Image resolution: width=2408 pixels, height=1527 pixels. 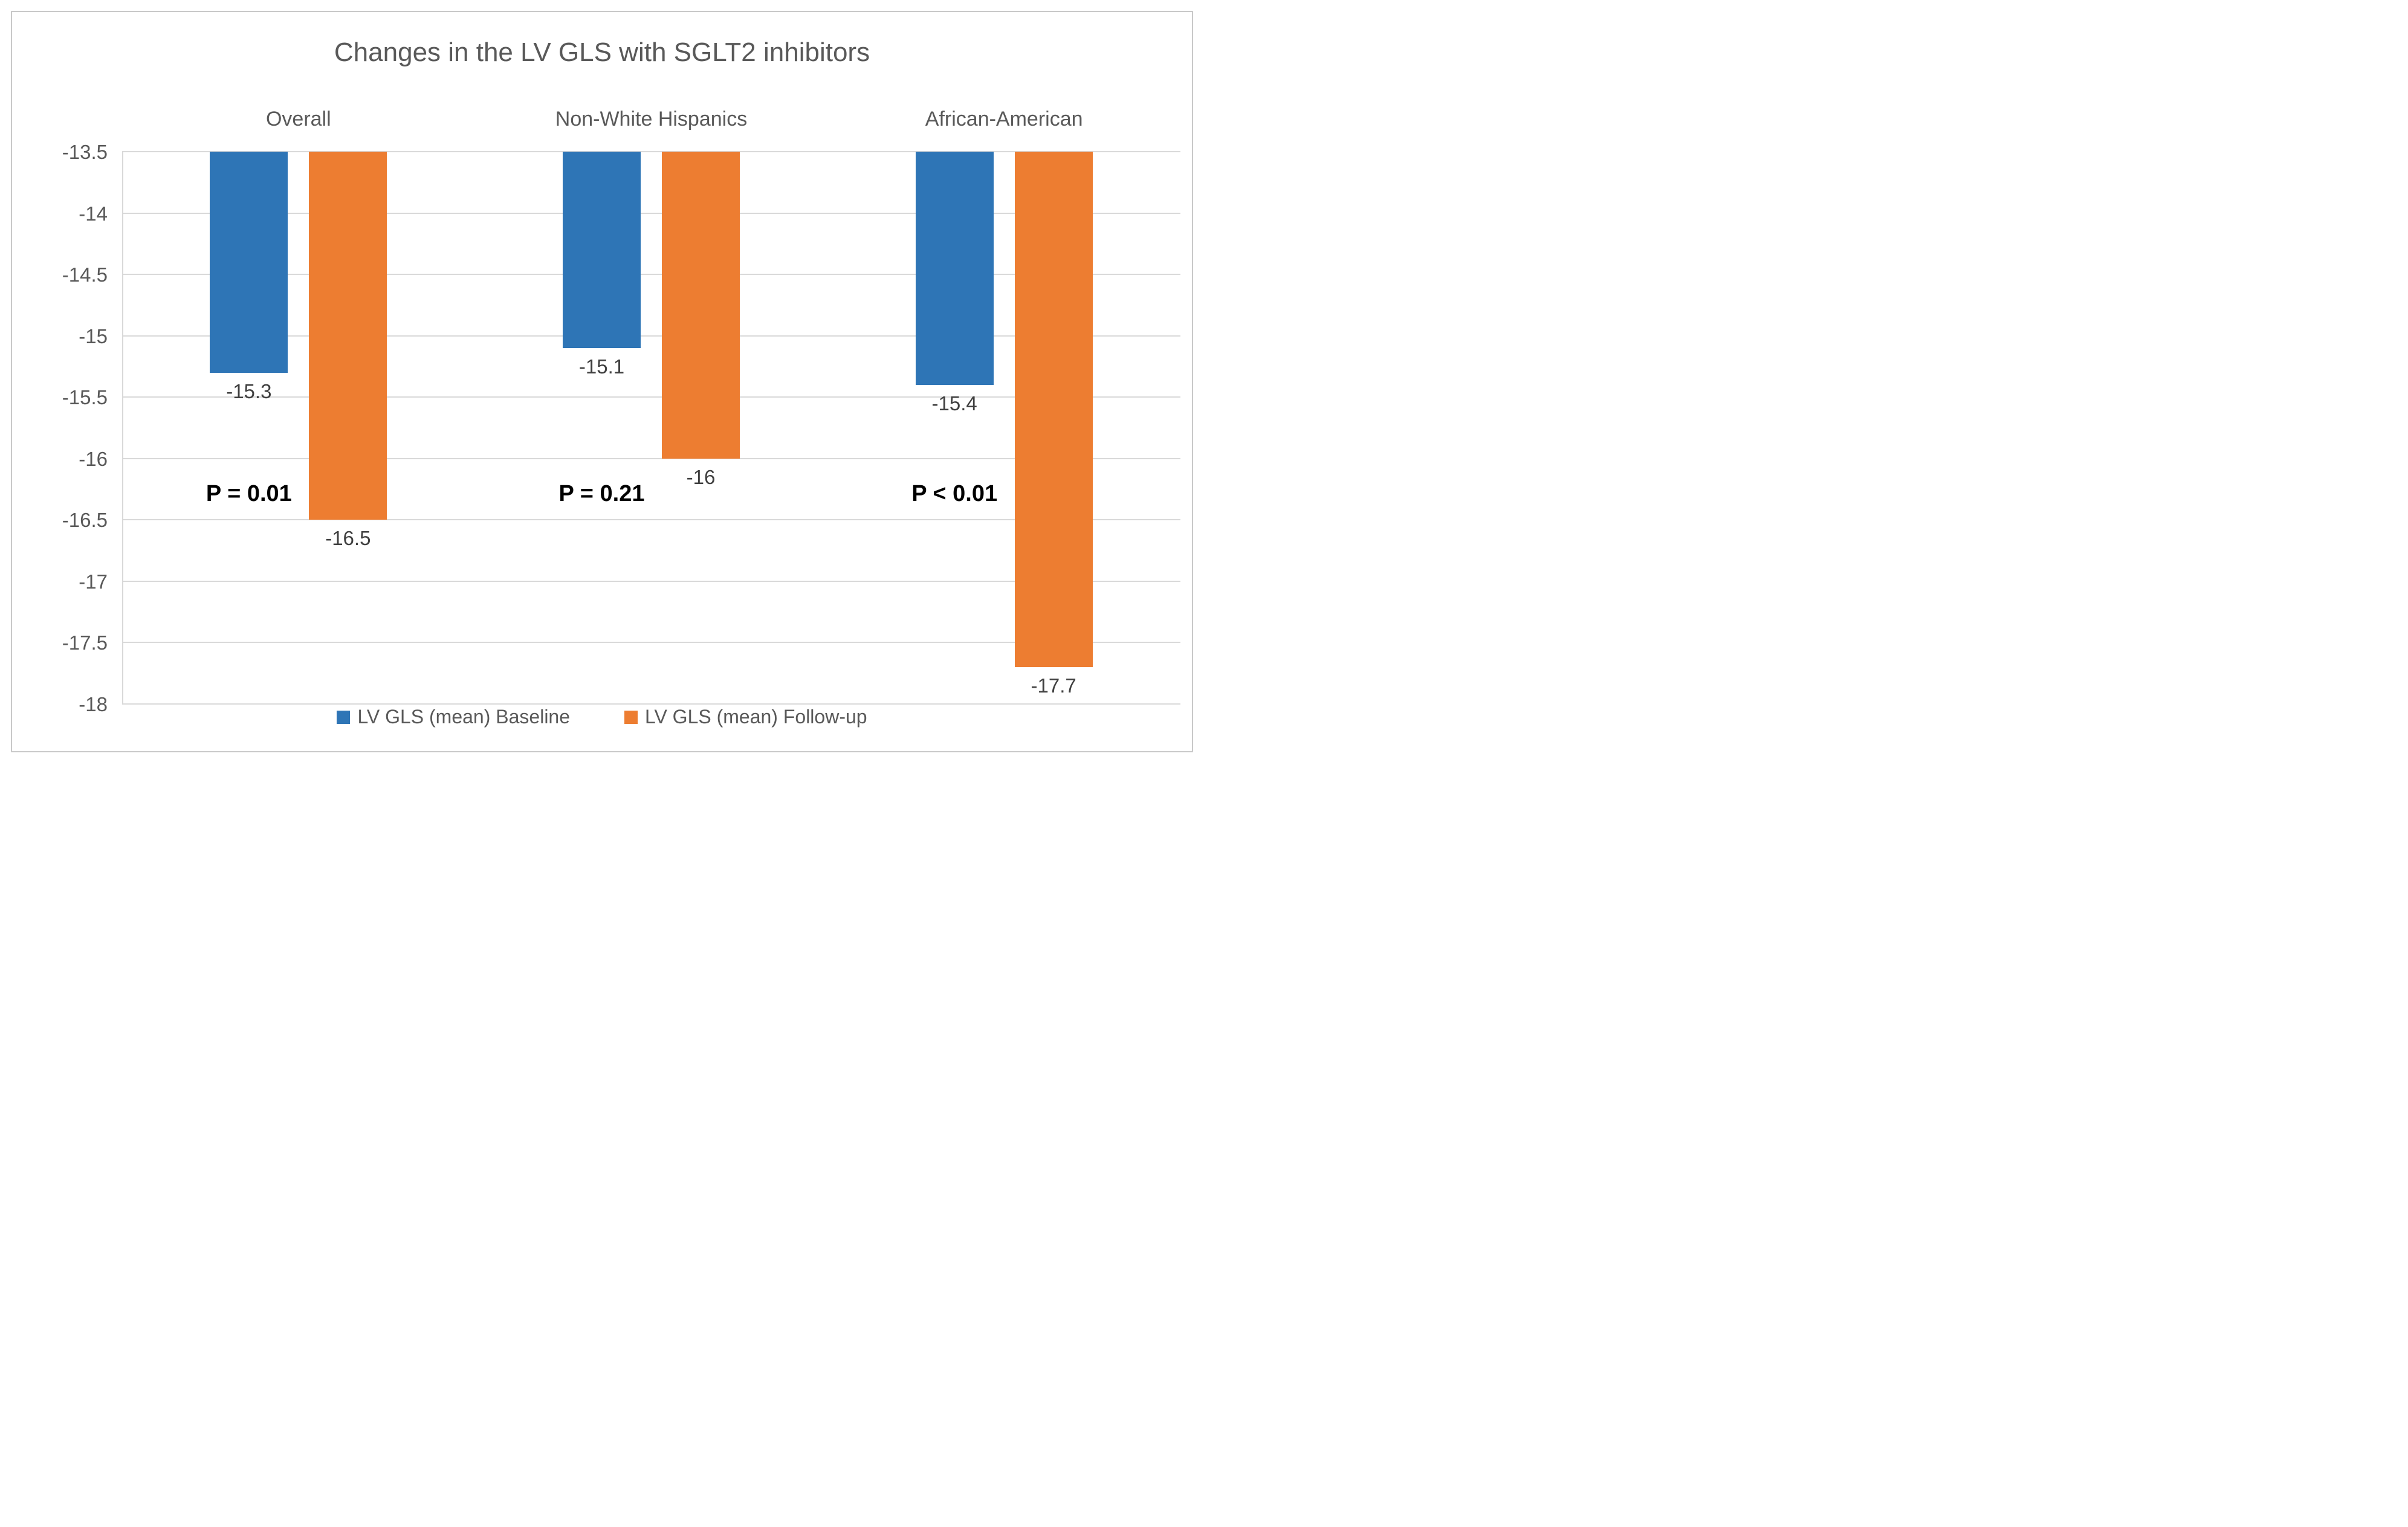 What do you see at coordinates (85, 397) in the screenshot?
I see `y-tick-label: -15.5` at bounding box center [85, 397].